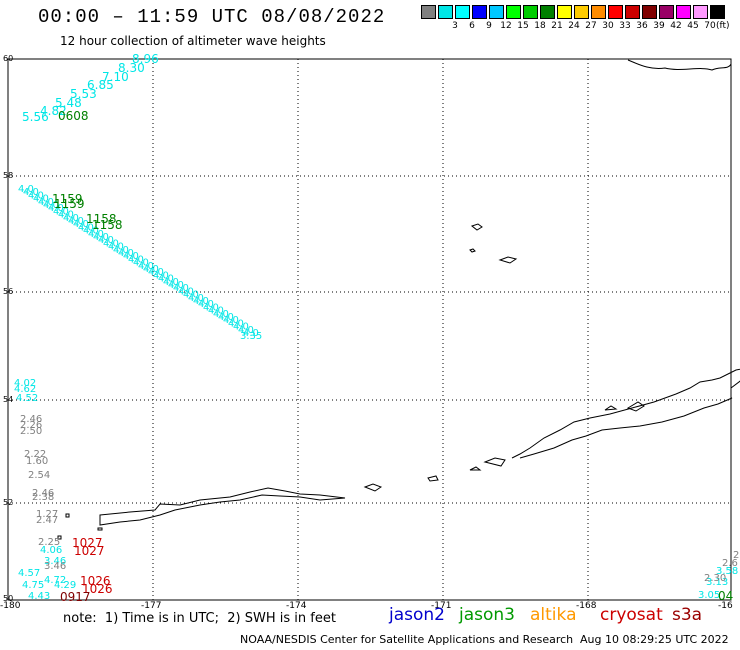  I want to click on lon-label: -171, so click(441, 606).